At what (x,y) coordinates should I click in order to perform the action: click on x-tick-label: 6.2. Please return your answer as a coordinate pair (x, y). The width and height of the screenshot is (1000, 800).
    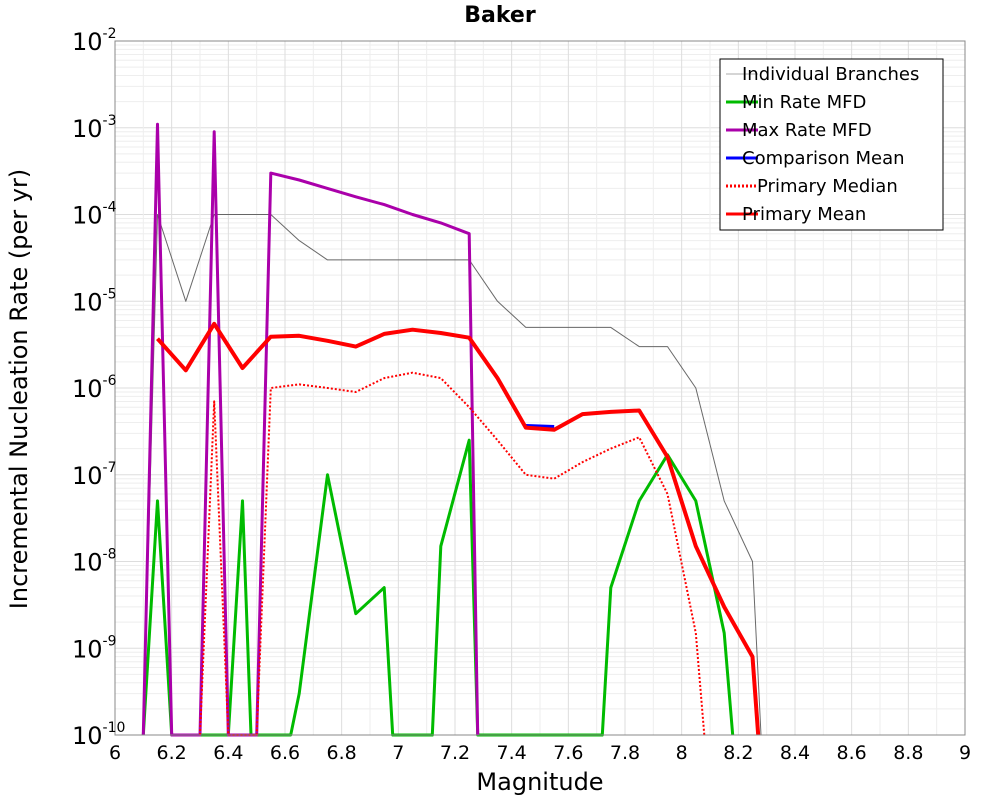
    Looking at the image, I should click on (172, 753).